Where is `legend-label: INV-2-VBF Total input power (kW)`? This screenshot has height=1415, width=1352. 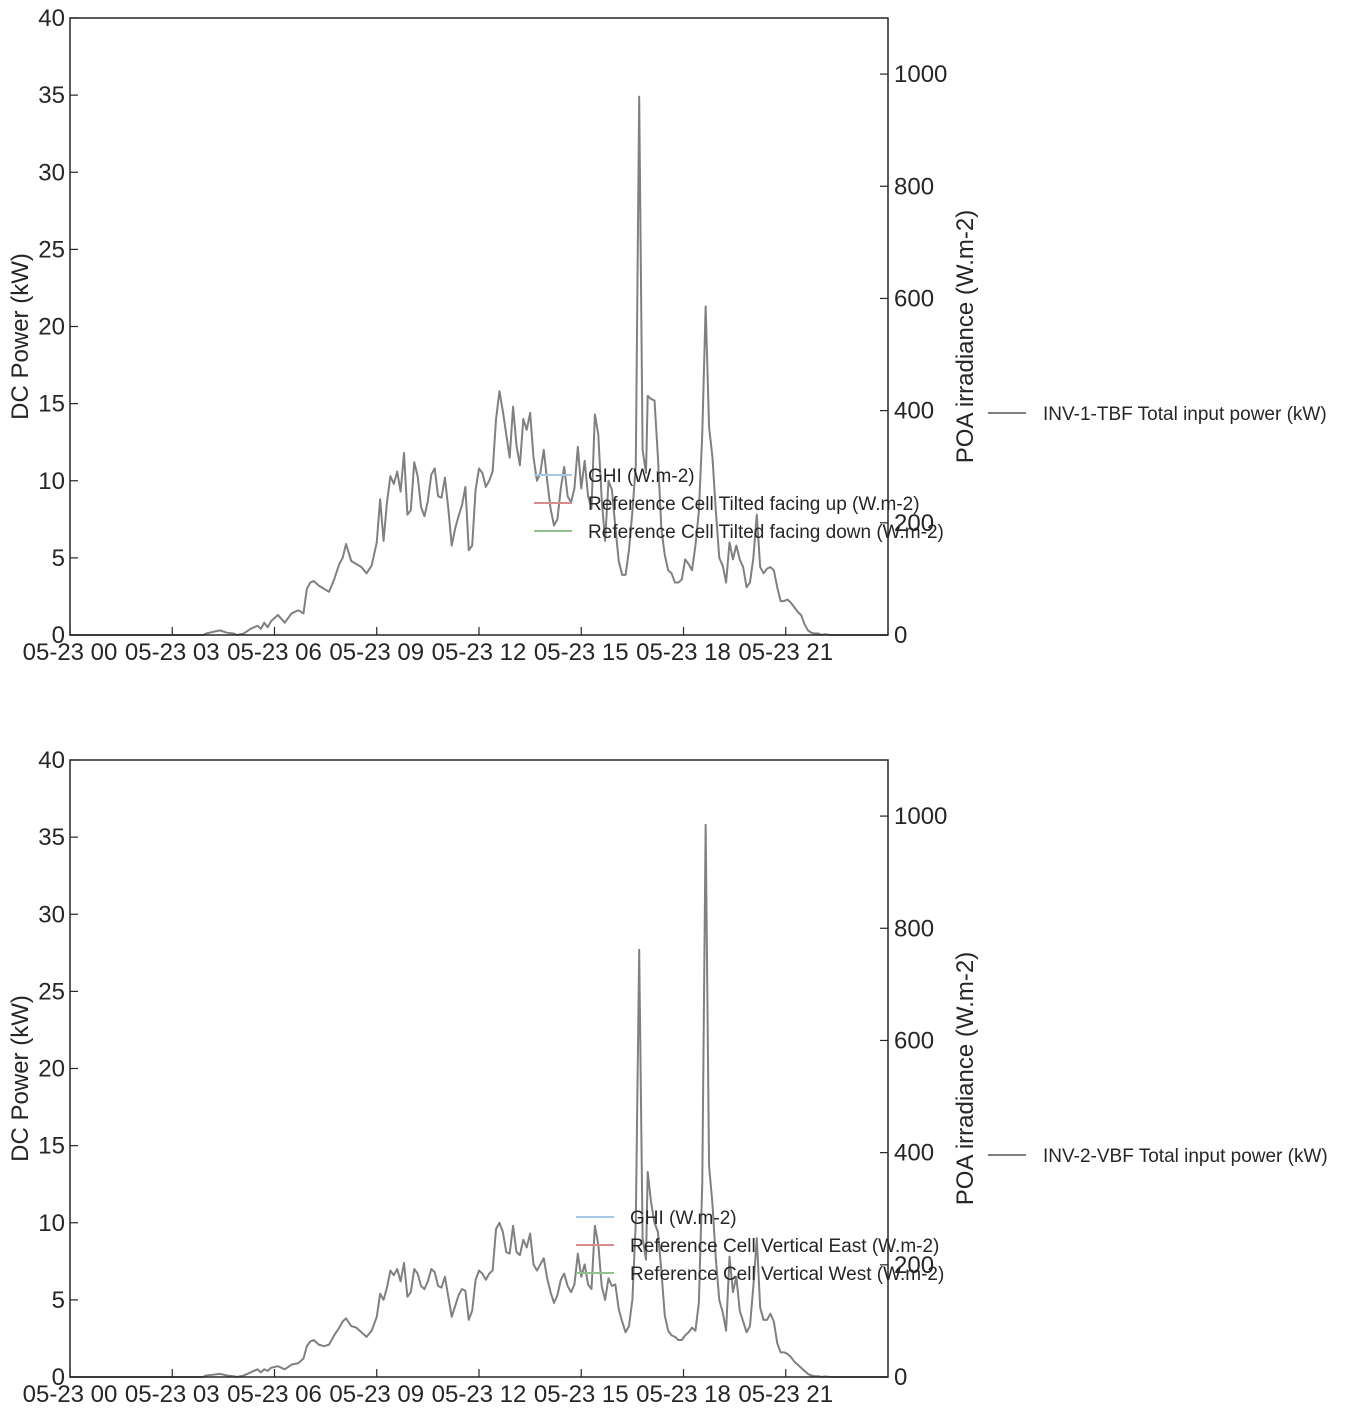
legend-label: INV-2-VBF Total input power (kW) is located at coordinates (1185, 1156).